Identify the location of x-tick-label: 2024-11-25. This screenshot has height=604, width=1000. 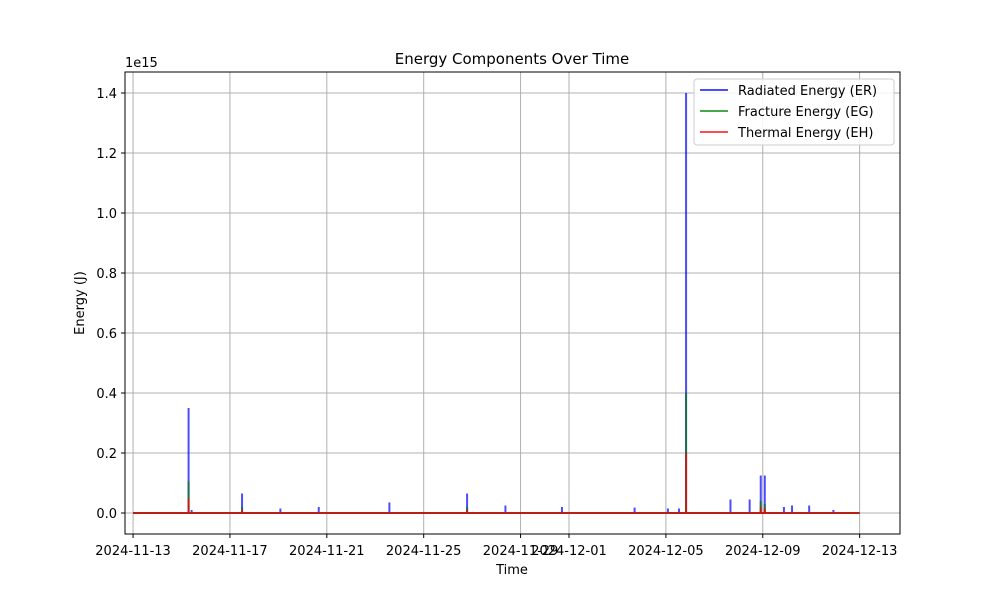
(424, 551).